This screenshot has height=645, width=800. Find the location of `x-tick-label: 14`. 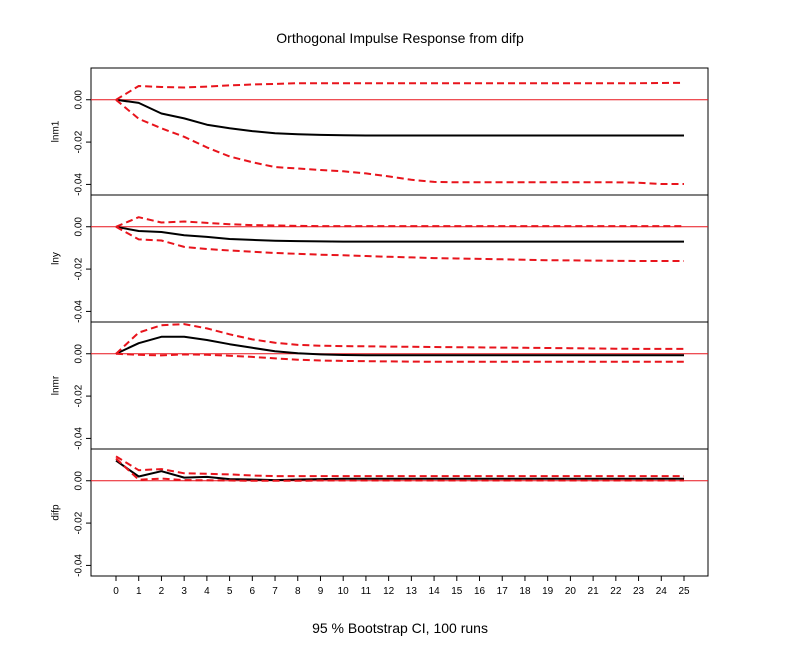

x-tick-label: 14 is located at coordinates (435, 591).